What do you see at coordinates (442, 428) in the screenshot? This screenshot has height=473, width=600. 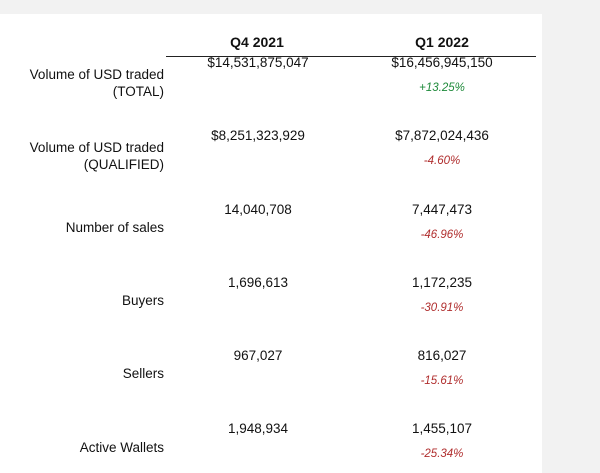 I see `value-q1: 1,455,107` at bounding box center [442, 428].